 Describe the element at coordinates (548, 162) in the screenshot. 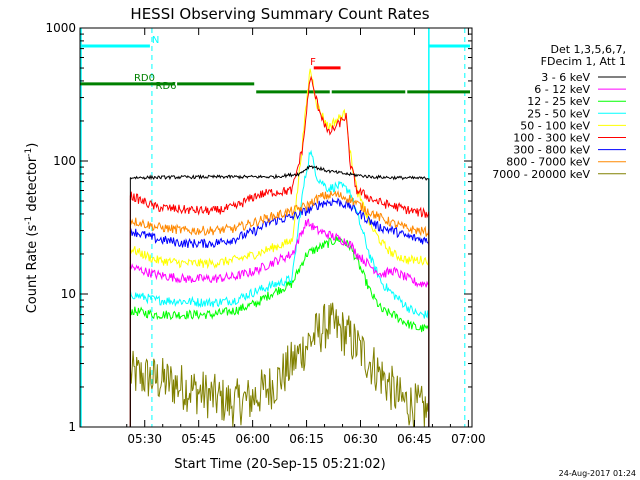

I see `legend-label-7: 800 - 7000 keV` at that location.